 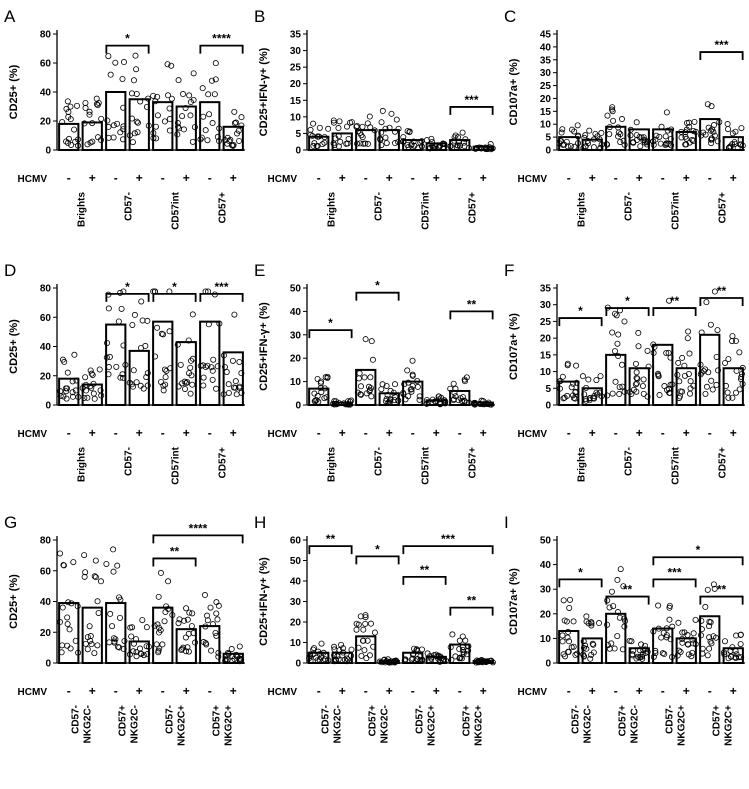 What do you see at coordinates (264, 601) in the screenshot?
I see `y-axis-label: CD25+IFN-γ+ (%)` at bounding box center [264, 601].